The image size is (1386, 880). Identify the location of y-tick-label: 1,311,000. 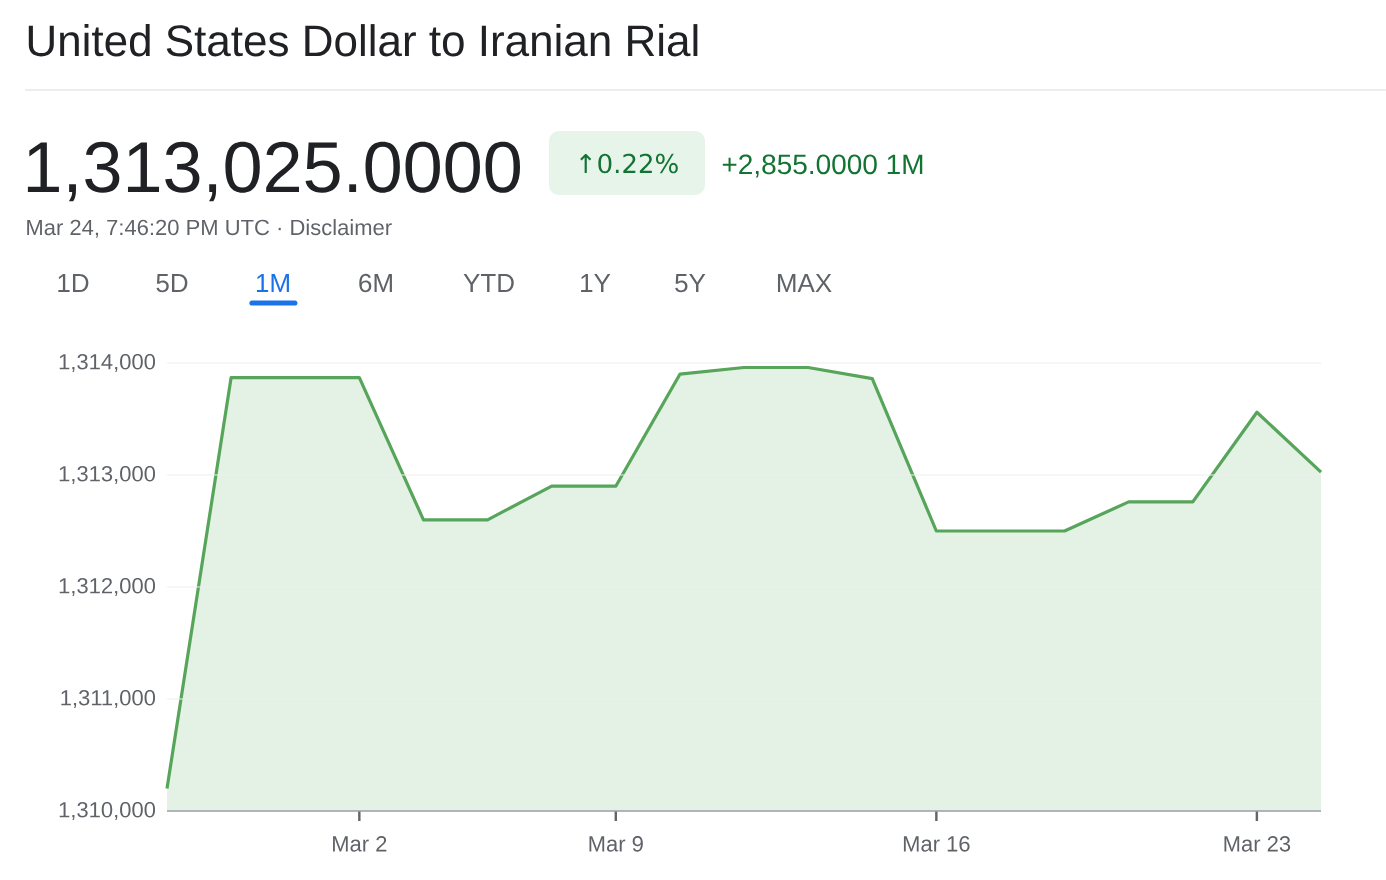
(108, 699).